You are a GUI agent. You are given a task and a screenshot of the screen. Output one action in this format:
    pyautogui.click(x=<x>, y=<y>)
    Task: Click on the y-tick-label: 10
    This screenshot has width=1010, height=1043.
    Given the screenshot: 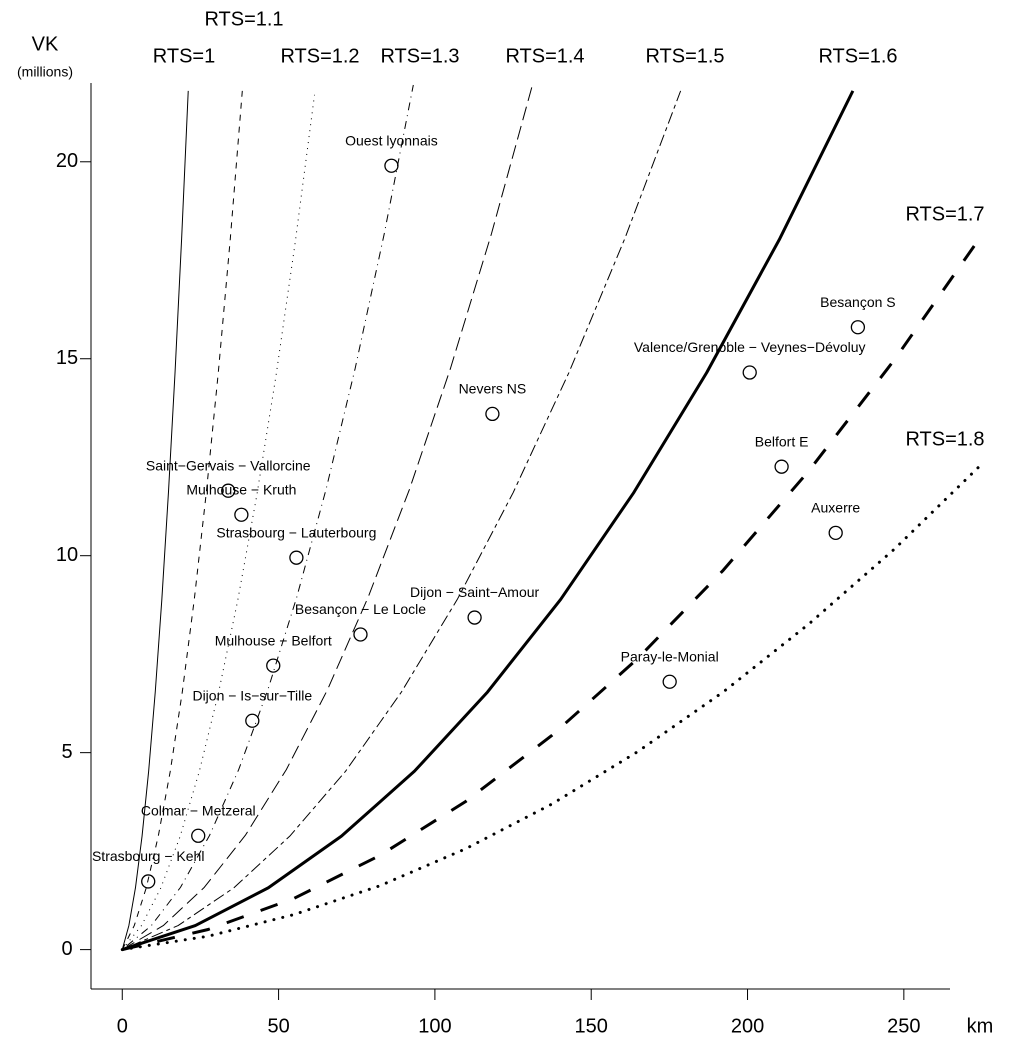 What is the action you would take?
    pyautogui.click(x=67, y=555)
    